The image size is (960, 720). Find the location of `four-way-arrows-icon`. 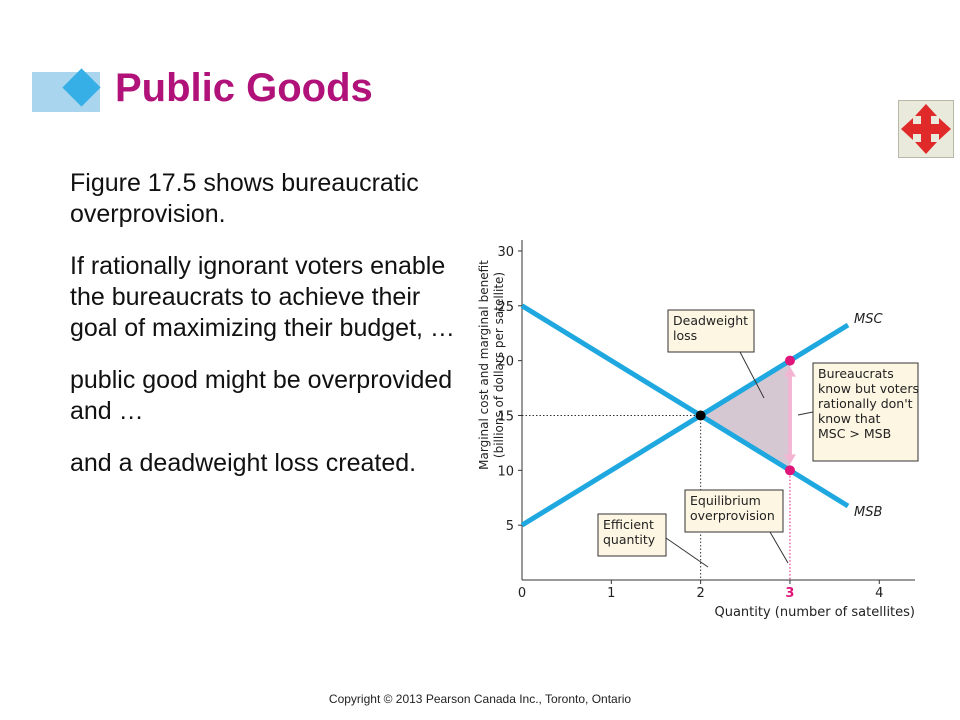

four-way-arrows-icon is located at coordinates (926, 129).